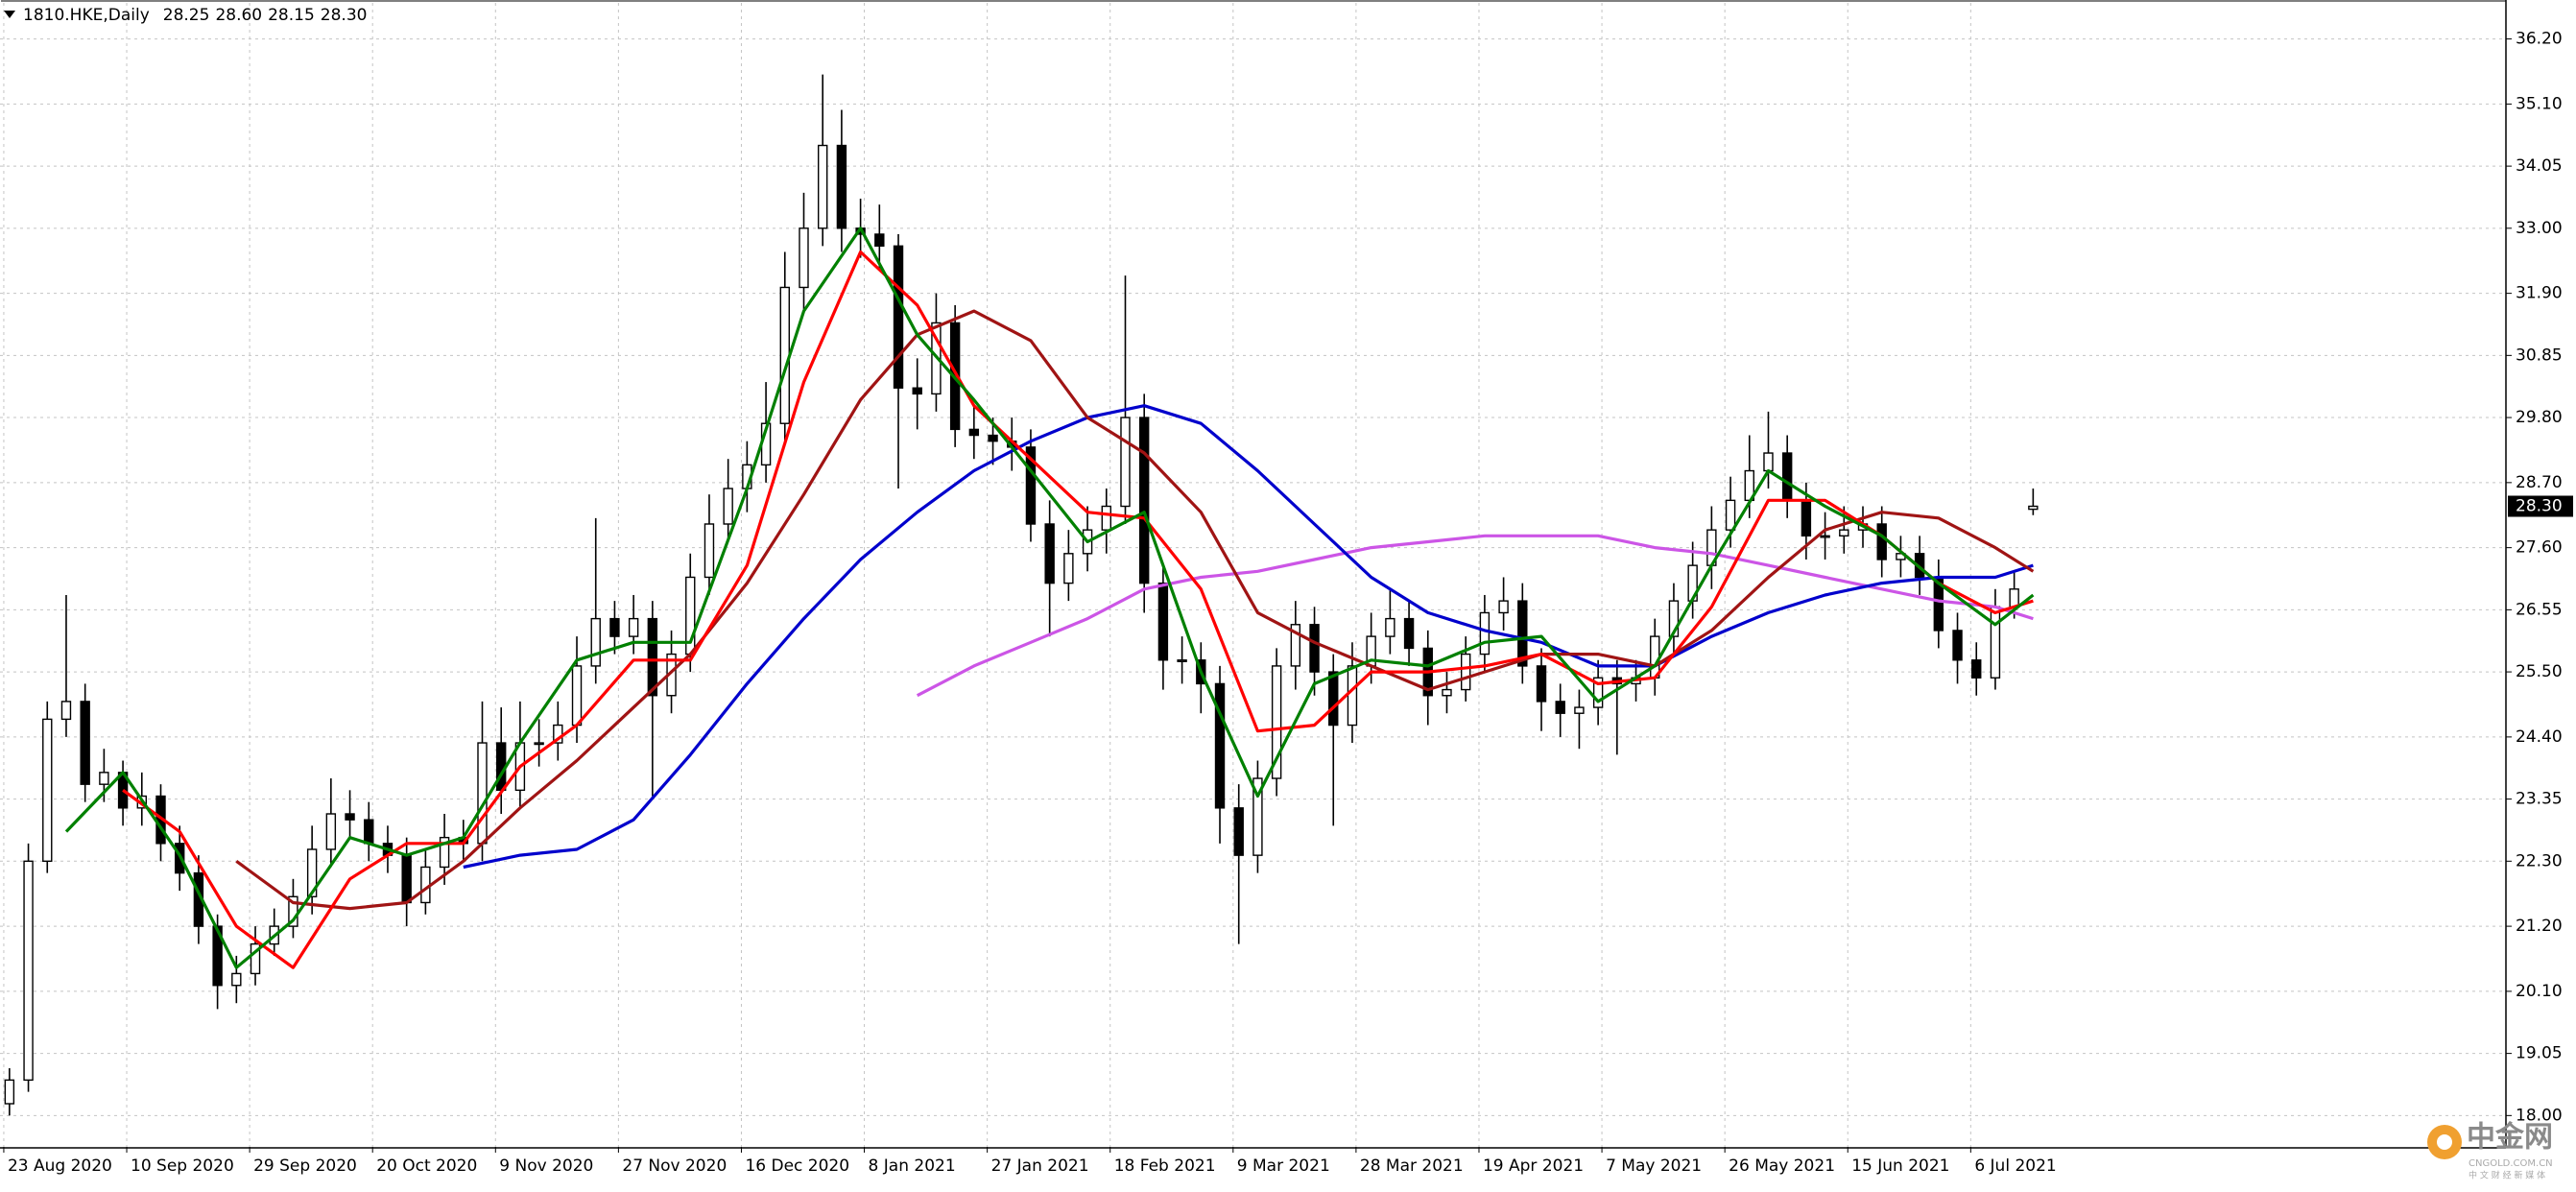  What do you see at coordinates (2539, 1115) in the screenshot?
I see `y-tick-label: 18.00` at bounding box center [2539, 1115].